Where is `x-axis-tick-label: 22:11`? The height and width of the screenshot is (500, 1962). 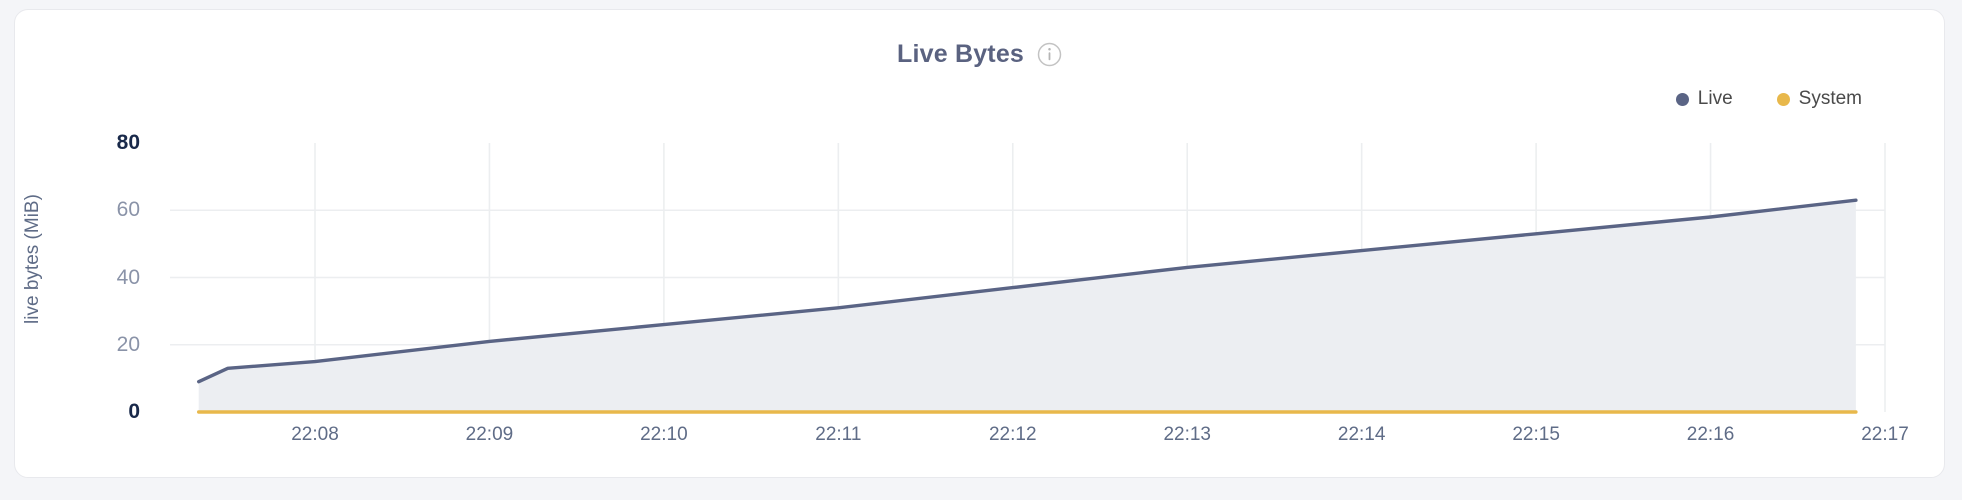
x-axis-tick-label: 22:11 is located at coordinates (838, 434).